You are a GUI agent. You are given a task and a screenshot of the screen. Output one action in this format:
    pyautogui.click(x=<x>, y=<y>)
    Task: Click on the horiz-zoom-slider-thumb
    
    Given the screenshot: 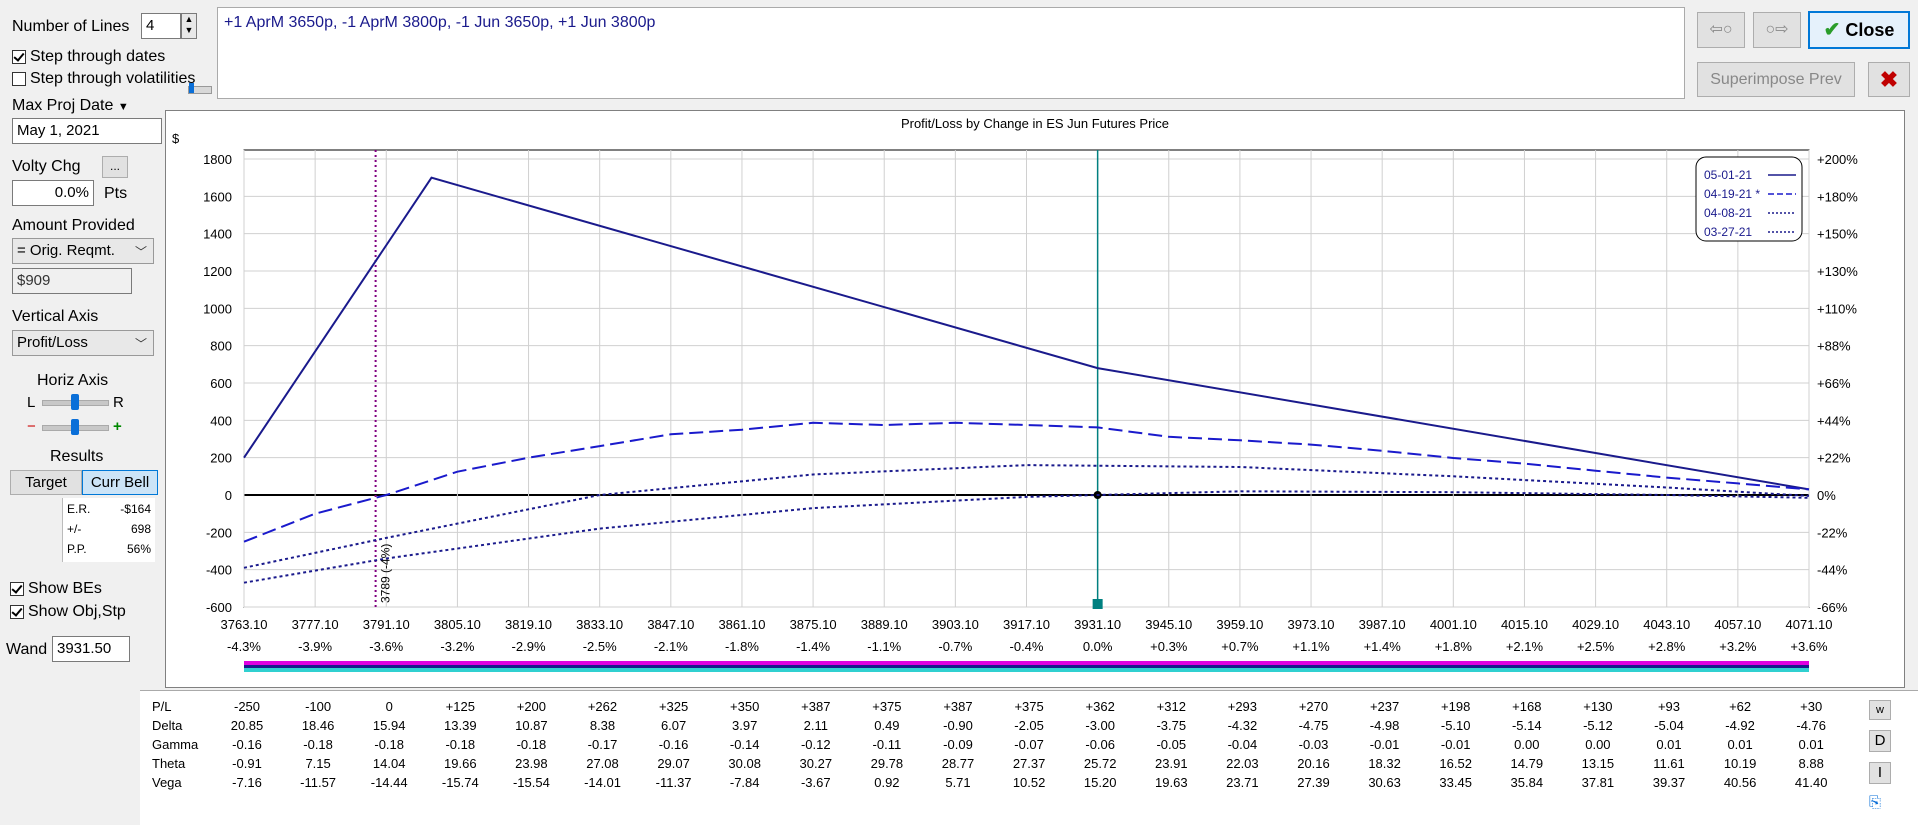 What is the action you would take?
    pyautogui.click(x=75, y=427)
    